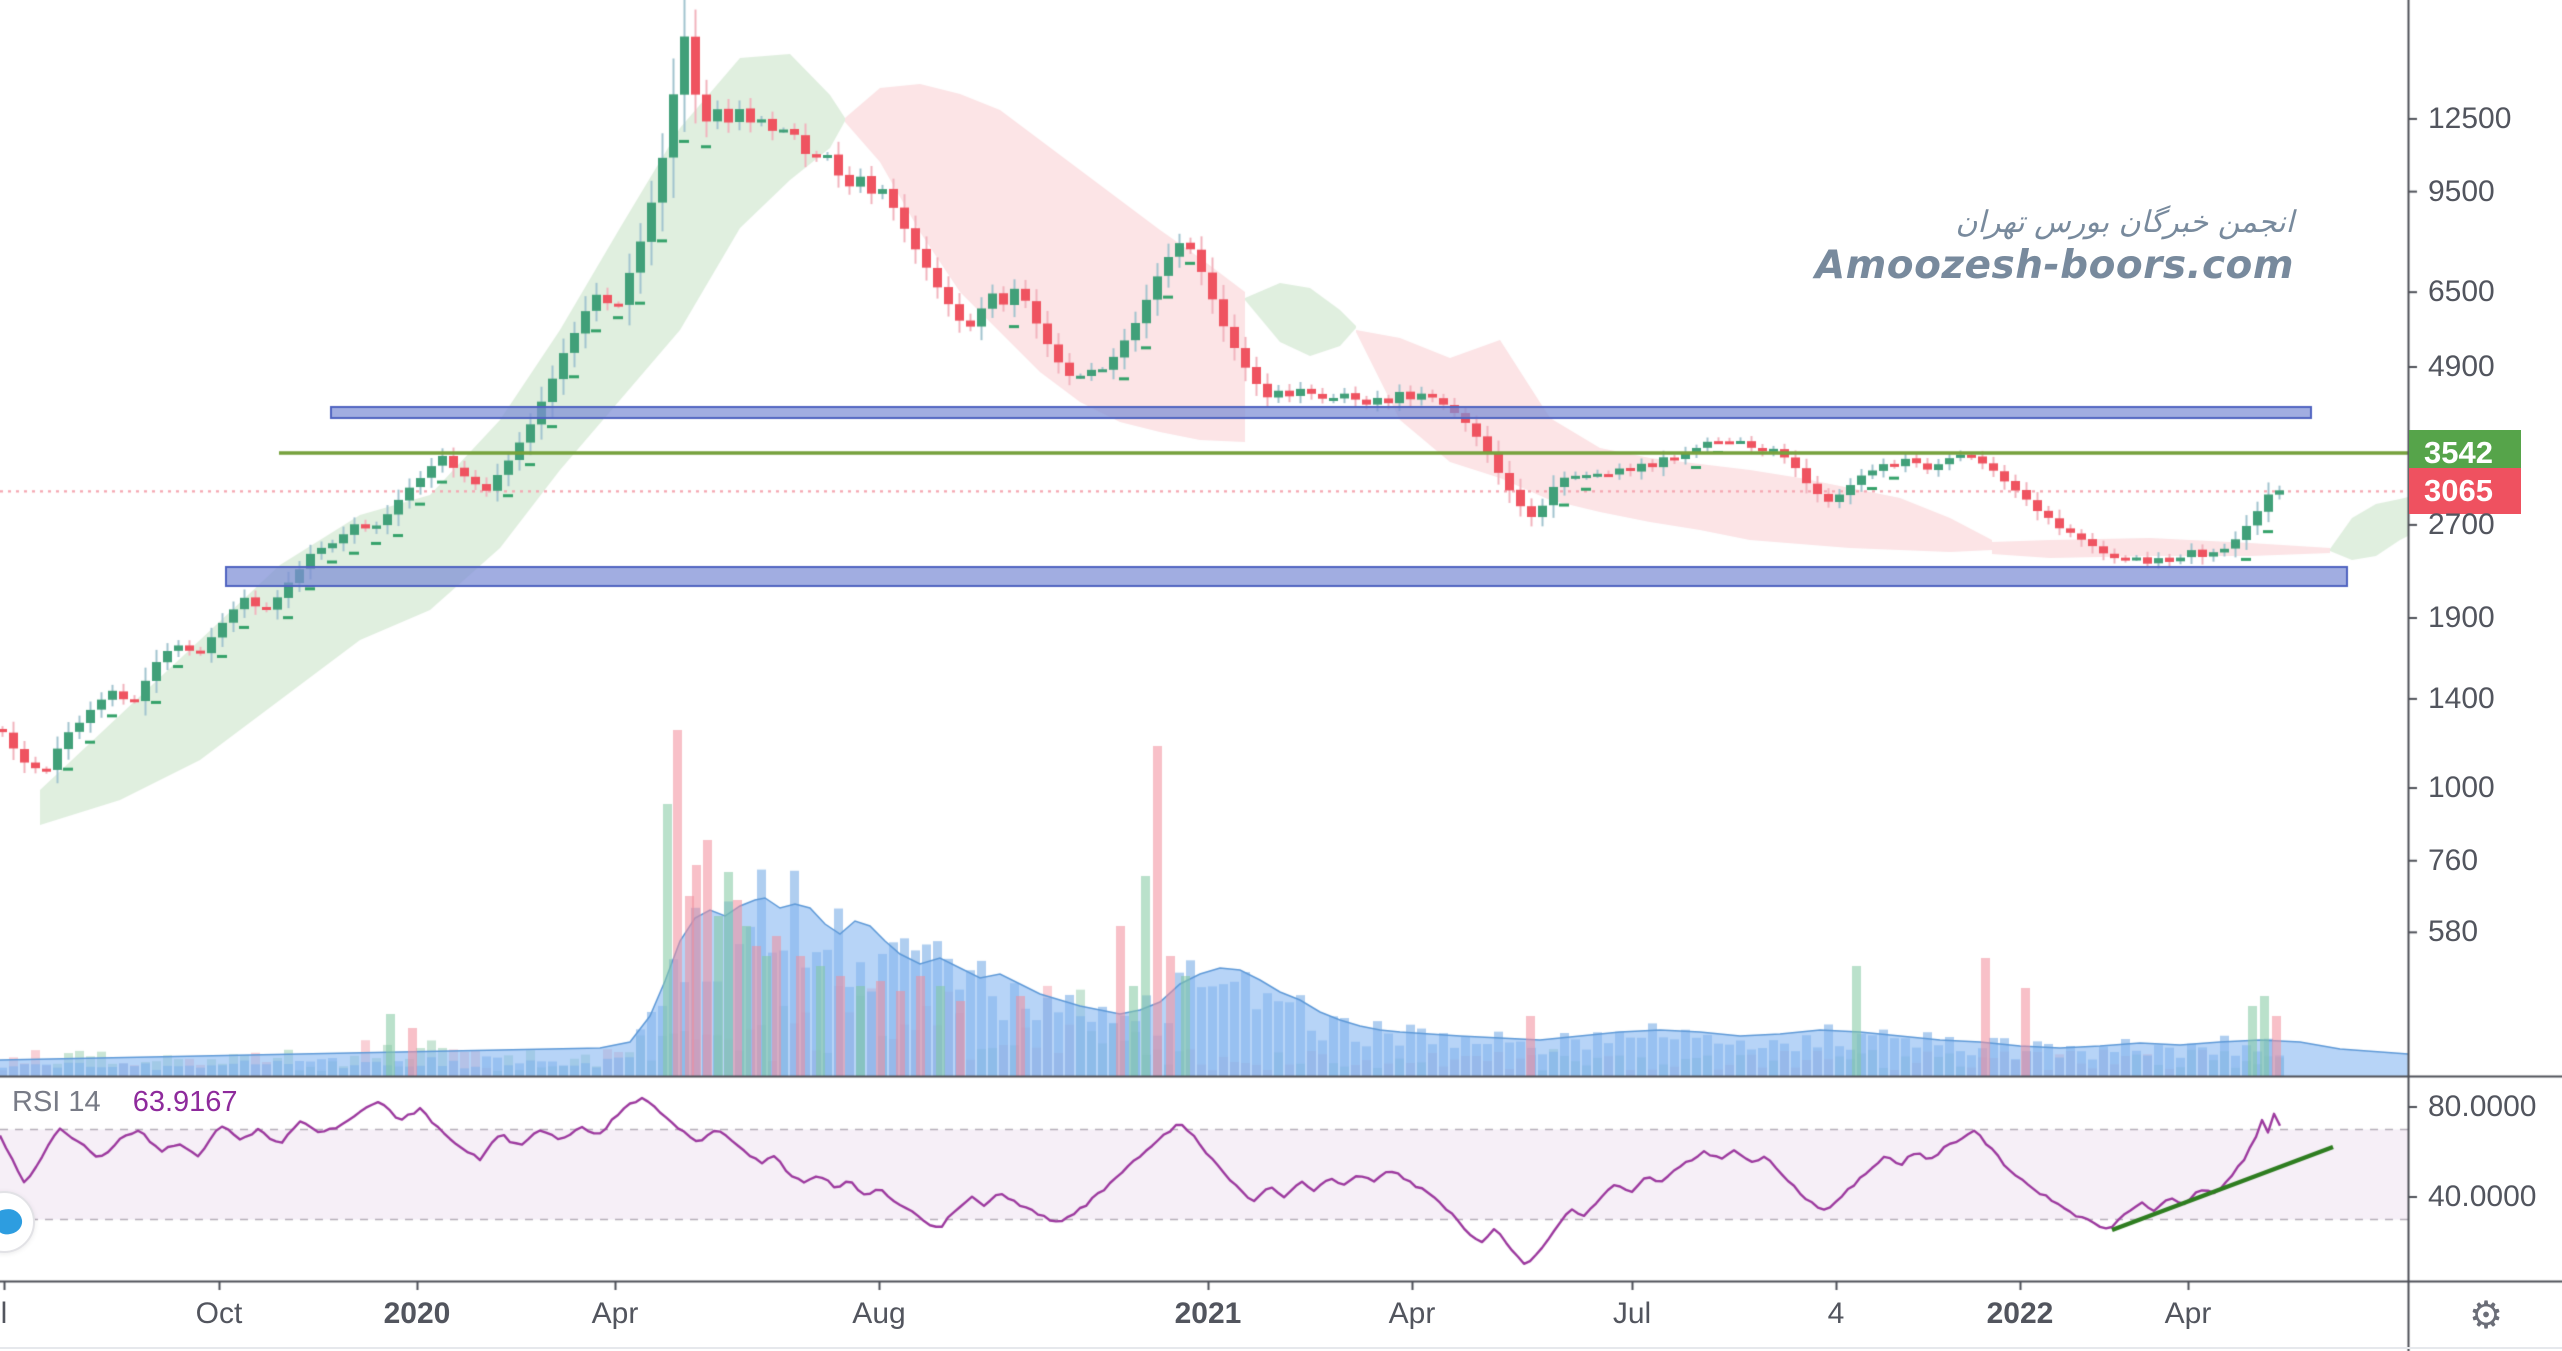 The image size is (2562, 1351). I want to click on price-tick-label: 1900, so click(2461, 617).